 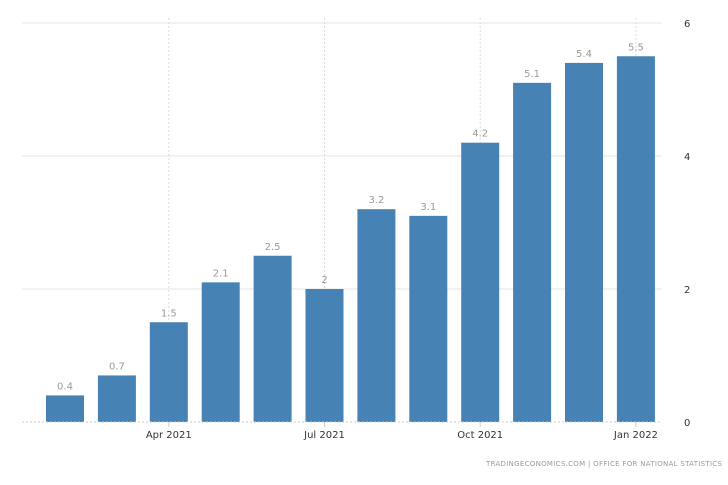 I want to click on data-label: 1.5, so click(x=169, y=313).